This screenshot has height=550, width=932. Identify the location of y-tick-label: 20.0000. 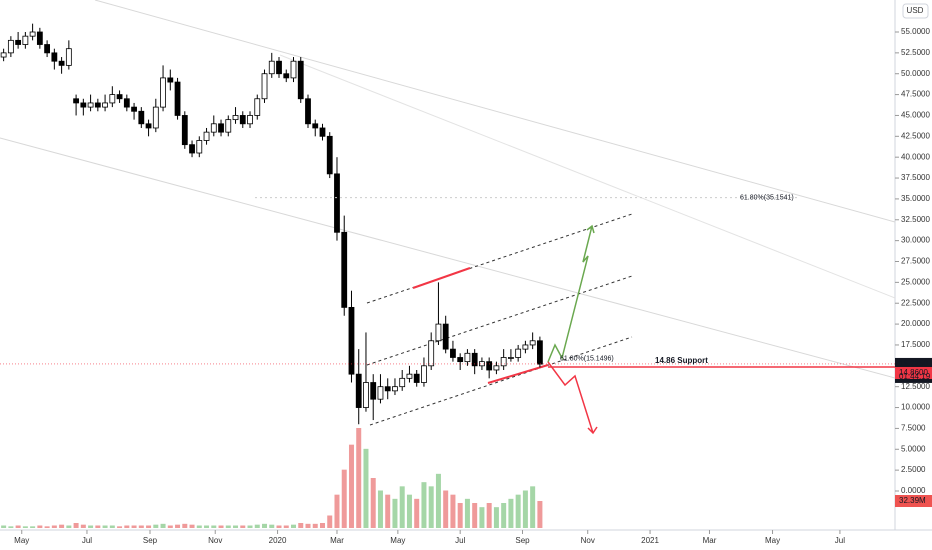
(915, 323).